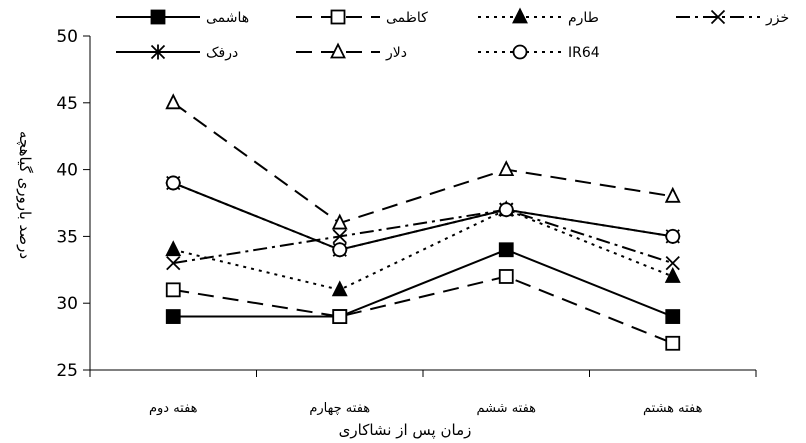  Describe the element at coordinates (538, 16) in the screenshot. I see `legend-item: طارم` at that location.